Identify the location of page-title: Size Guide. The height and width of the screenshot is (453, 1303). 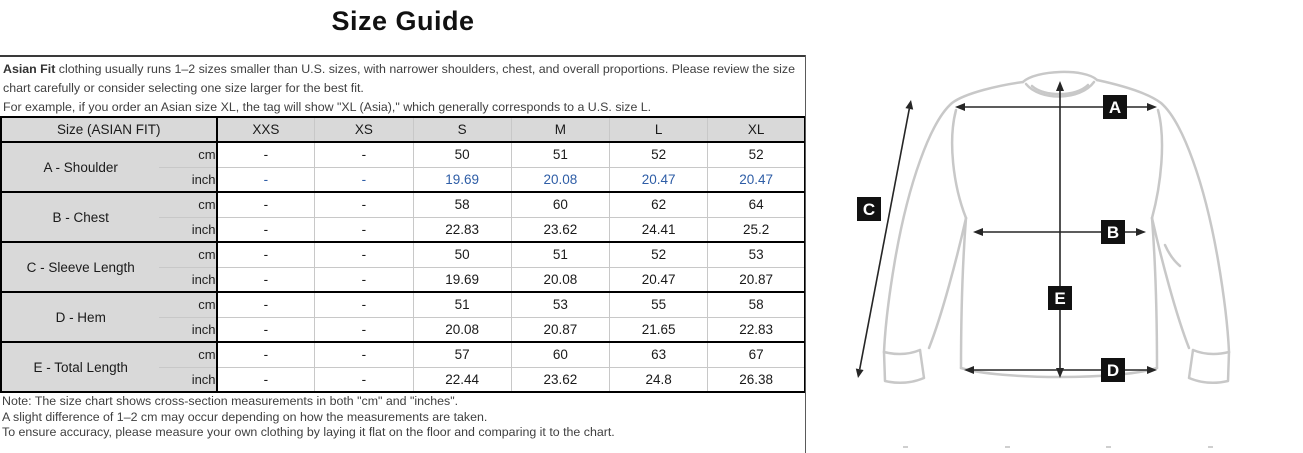
(403, 21).